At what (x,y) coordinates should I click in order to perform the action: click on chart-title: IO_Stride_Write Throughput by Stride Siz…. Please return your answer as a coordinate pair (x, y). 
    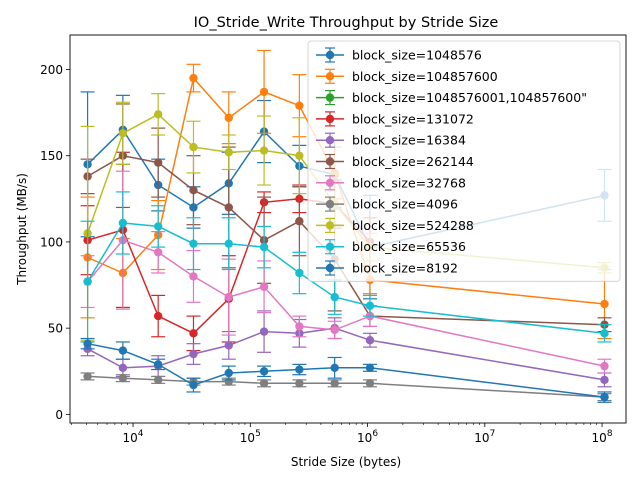
    Looking at the image, I should click on (346, 23).